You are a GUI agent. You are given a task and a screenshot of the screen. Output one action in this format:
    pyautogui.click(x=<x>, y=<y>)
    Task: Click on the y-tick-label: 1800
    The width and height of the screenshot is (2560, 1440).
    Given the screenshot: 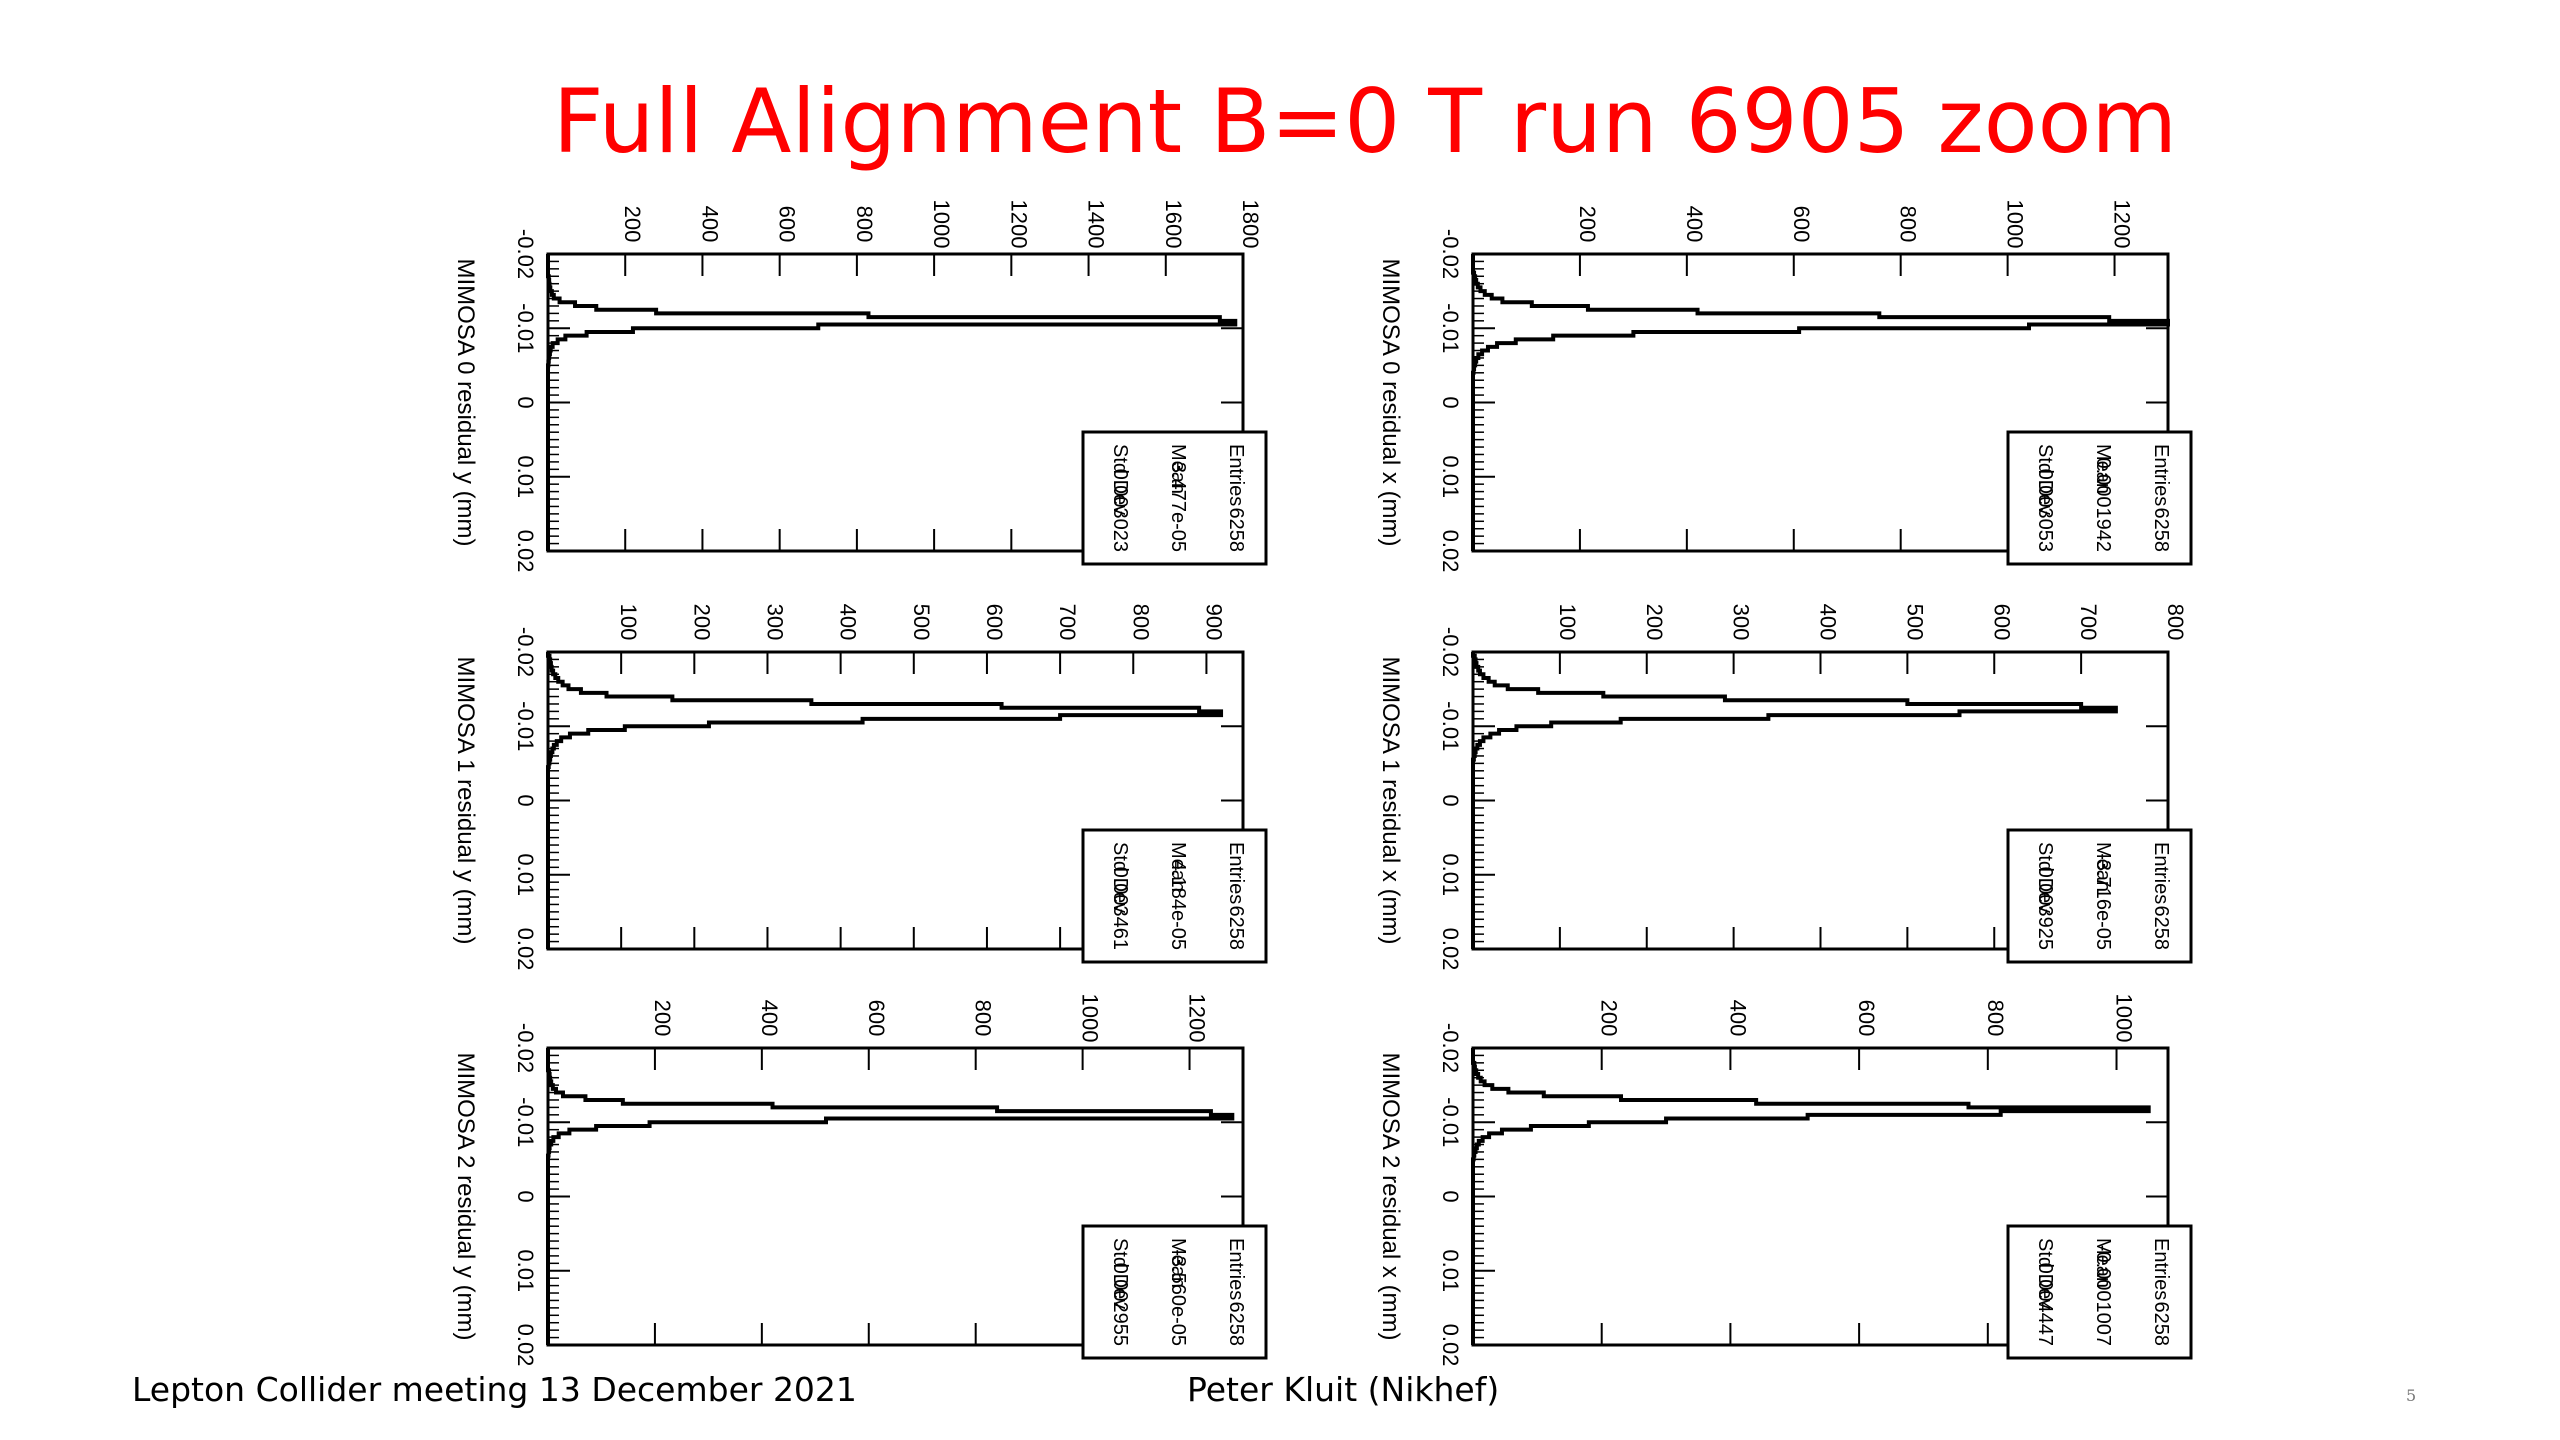 What is the action you would take?
    pyautogui.click(x=1250, y=224)
    